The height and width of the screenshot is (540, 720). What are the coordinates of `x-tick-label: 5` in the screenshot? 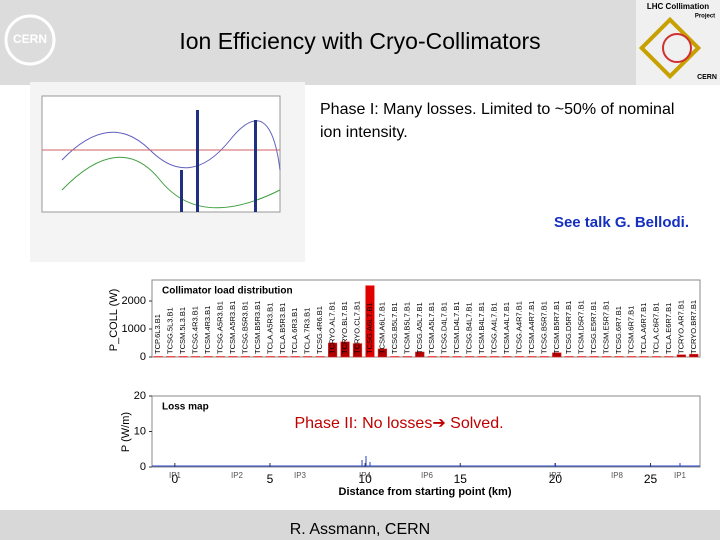 It's located at (270, 479).